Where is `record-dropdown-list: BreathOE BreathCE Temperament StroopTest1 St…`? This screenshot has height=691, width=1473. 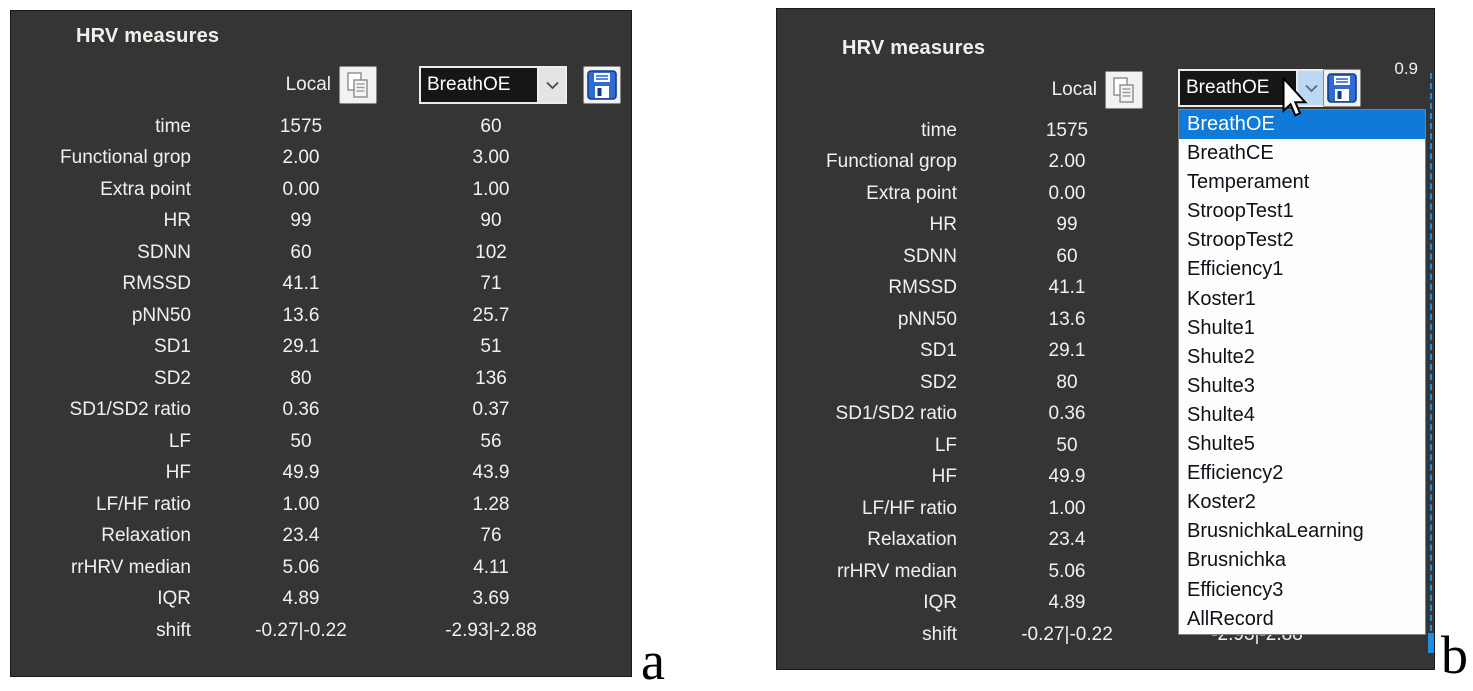
record-dropdown-list: BreathOE BreathCE Temperament StroopTest1 St… is located at coordinates (1302, 372).